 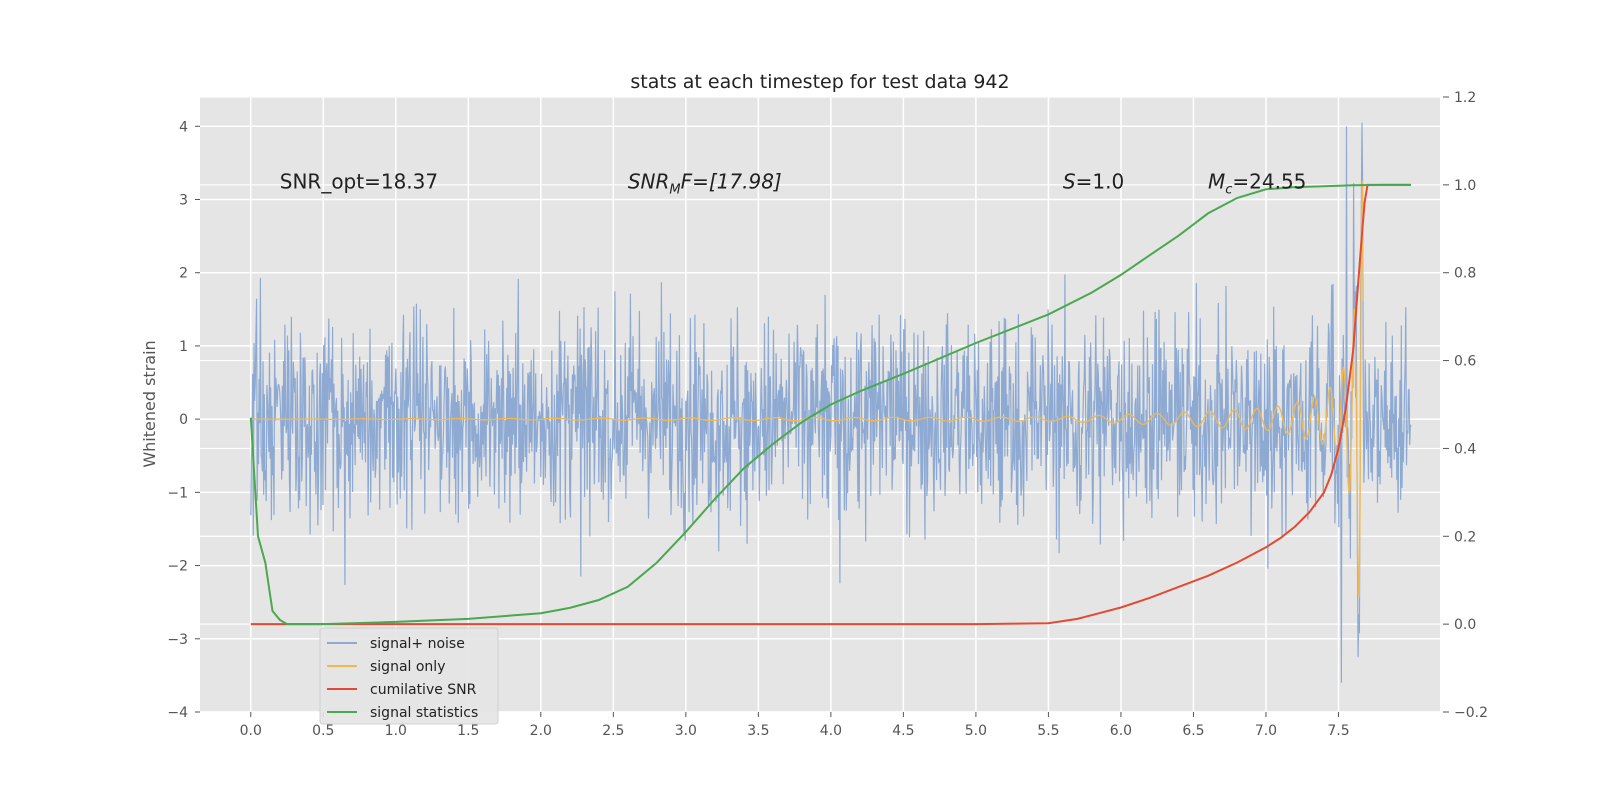 I want to click on x-tick-label: 3.5, so click(x=758, y=731).